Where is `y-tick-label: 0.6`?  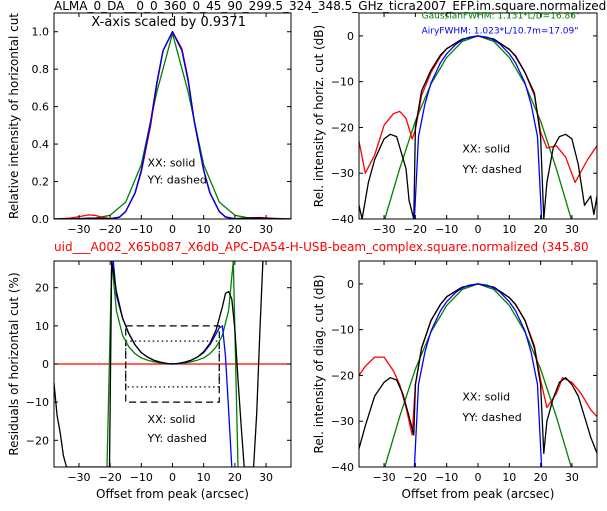
y-tick-label: 0.6 is located at coordinates (41, 107).